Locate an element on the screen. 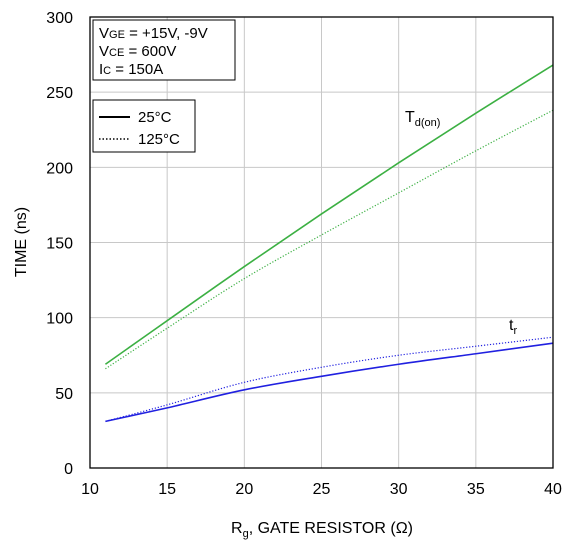 The image size is (565, 546). y-tick-label: 200 is located at coordinates (59, 168).